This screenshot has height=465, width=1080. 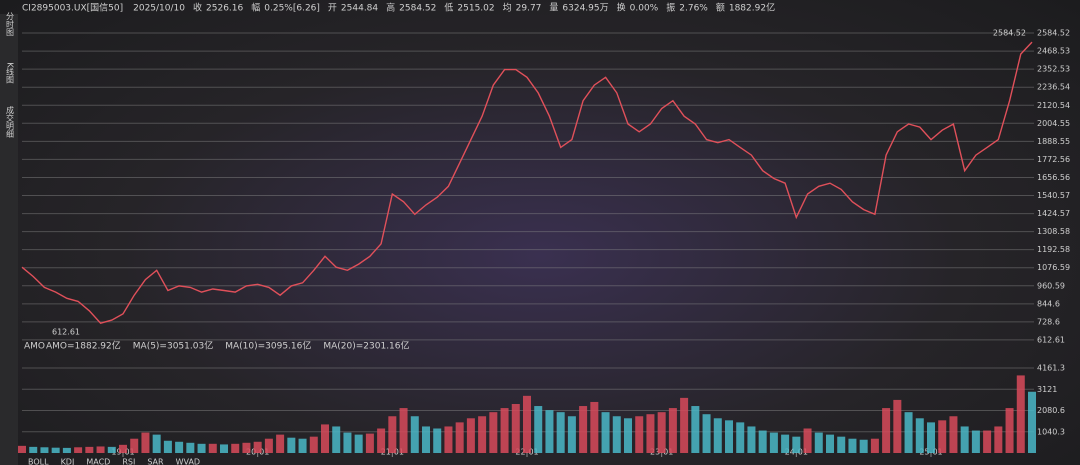 I want to click on y-tick-label: 1772.56, so click(x=1053, y=159).